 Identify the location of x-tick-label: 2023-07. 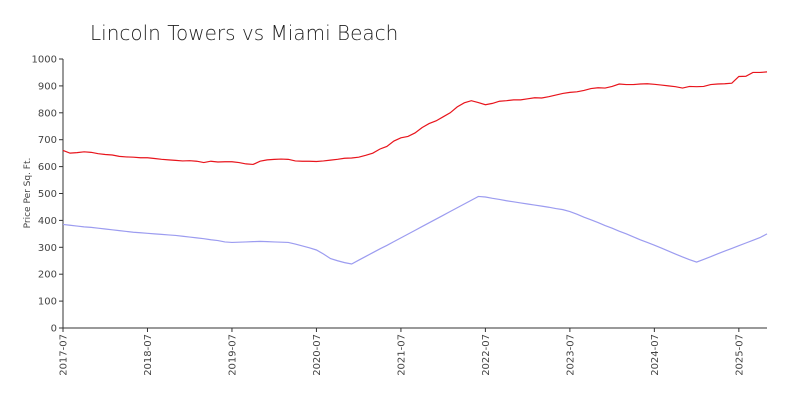
(570, 355).